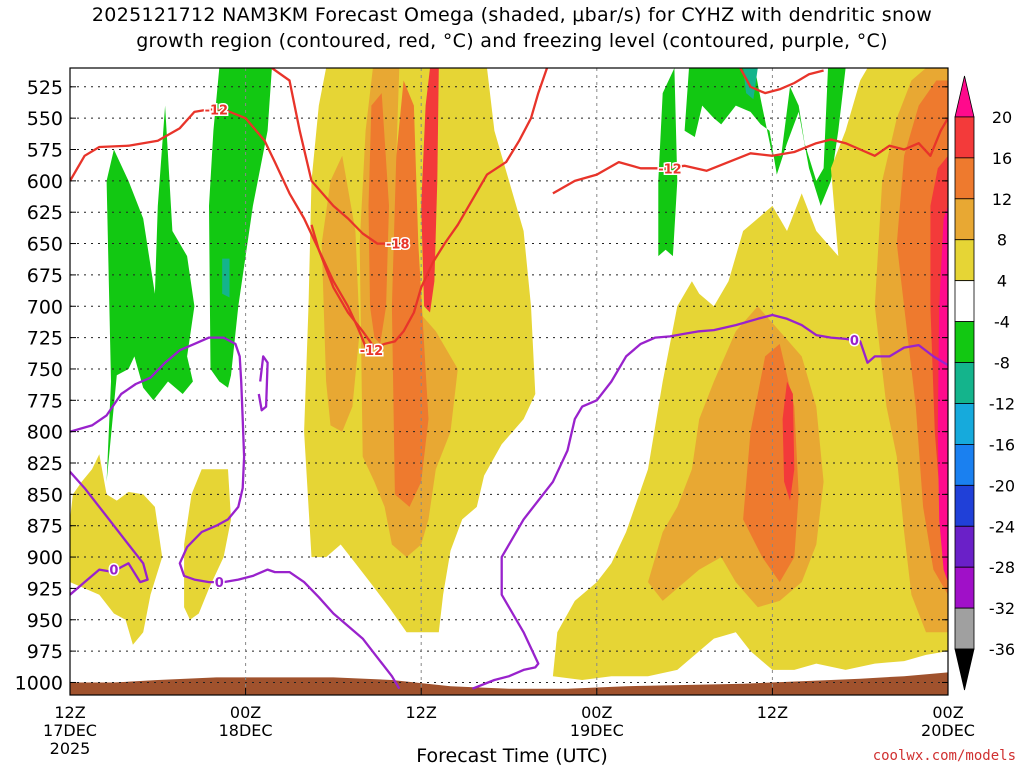 The image size is (1024, 768). What do you see at coordinates (150, 293) in the screenshot?
I see `omega-sink-left` at bounding box center [150, 293].